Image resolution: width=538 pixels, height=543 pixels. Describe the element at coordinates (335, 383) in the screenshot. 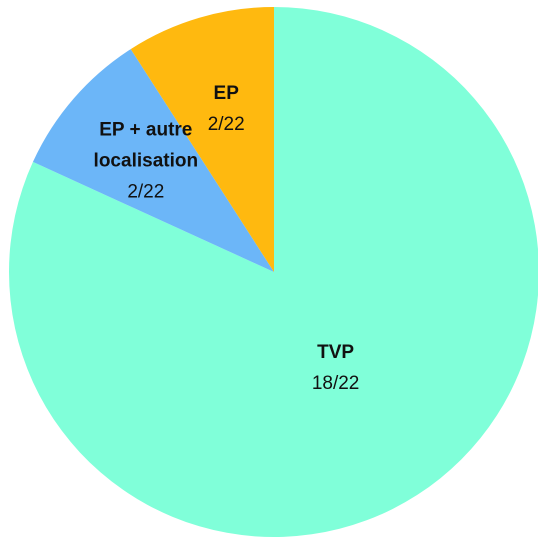

I see `value-label: 18/22` at that location.